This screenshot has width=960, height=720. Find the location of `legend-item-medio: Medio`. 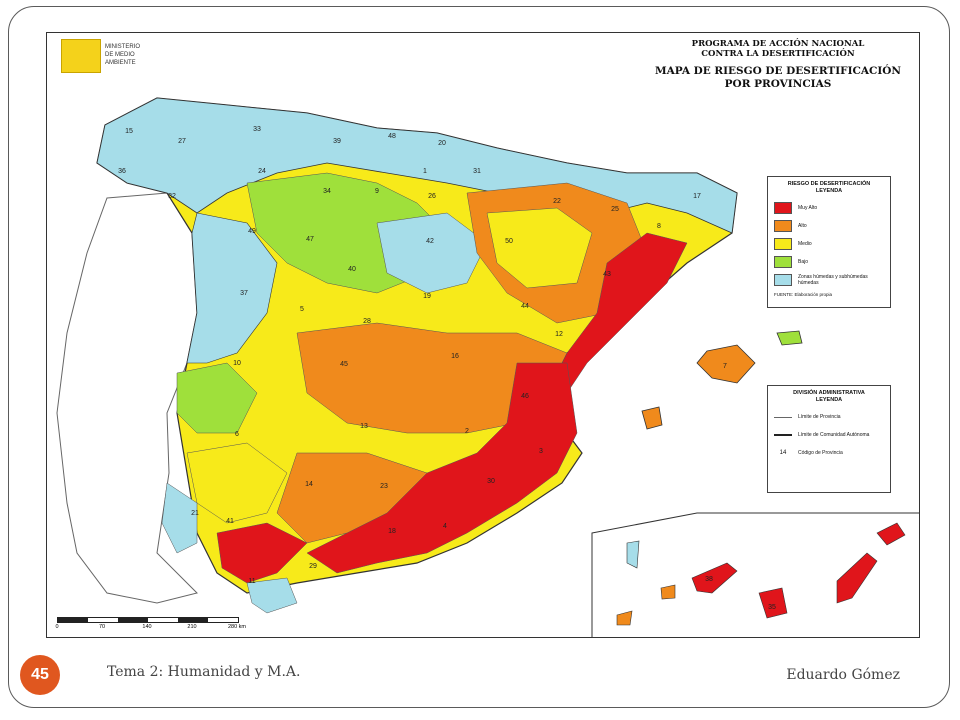

legend-item-medio: Medio is located at coordinates (829, 244).